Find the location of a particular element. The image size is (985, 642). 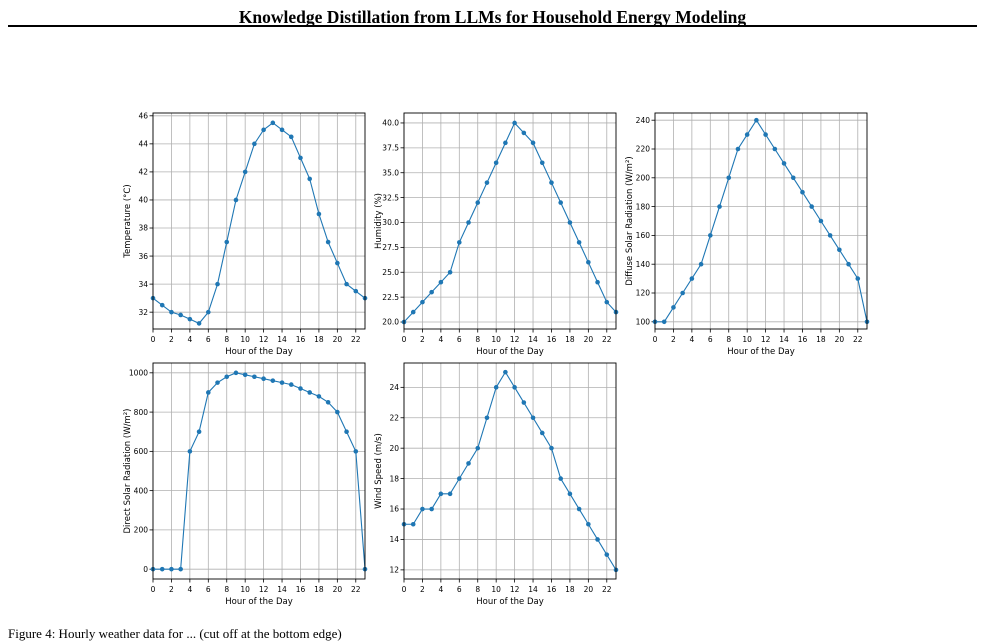

y-axis-label: Temperature (°C) is located at coordinates (128, 221).